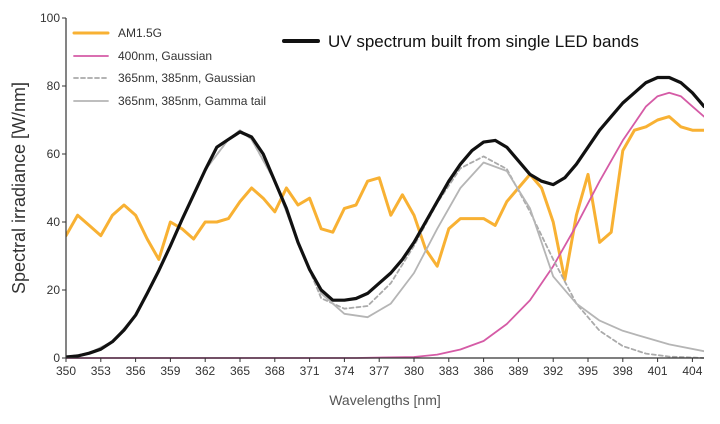 Image resolution: width=720 pixels, height=424 pixels. Describe the element at coordinates (56, 358) in the screenshot. I see `y-tick-label: 0` at that location.